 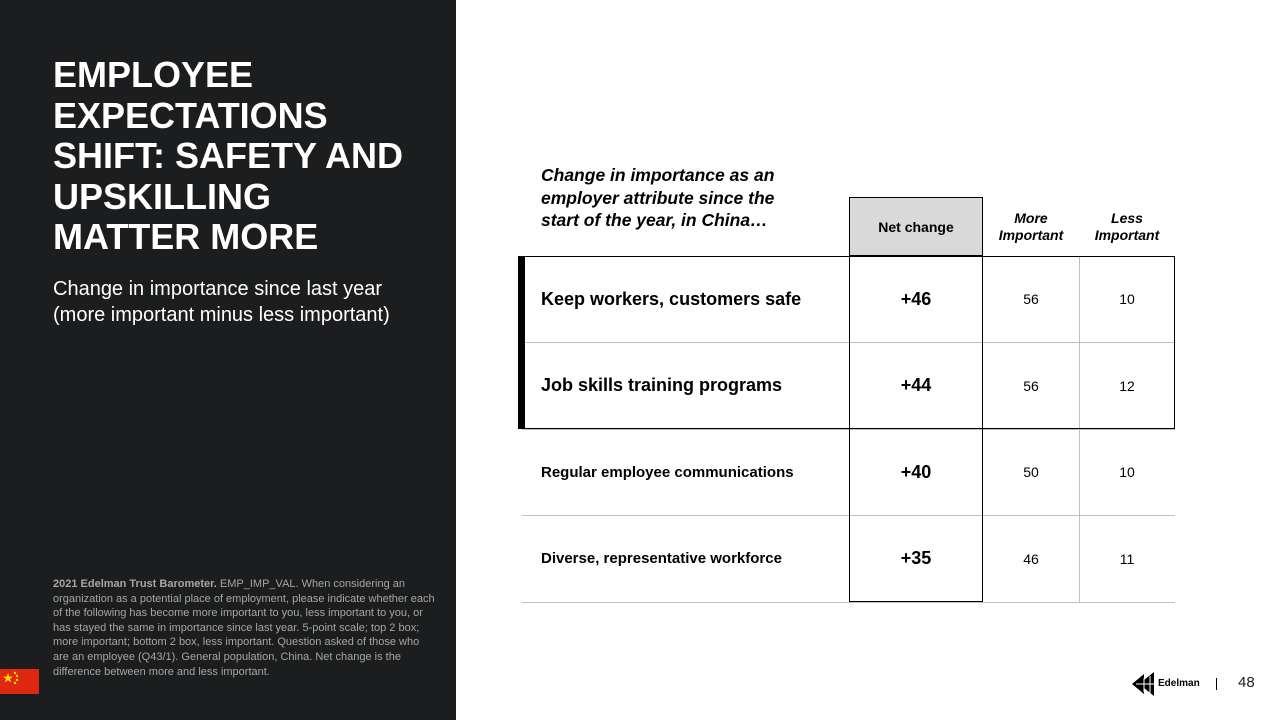 What do you see at coordinates (1147, 684) in the screenshot?
I see `logo-mark` at bounding box center [1147, 684].